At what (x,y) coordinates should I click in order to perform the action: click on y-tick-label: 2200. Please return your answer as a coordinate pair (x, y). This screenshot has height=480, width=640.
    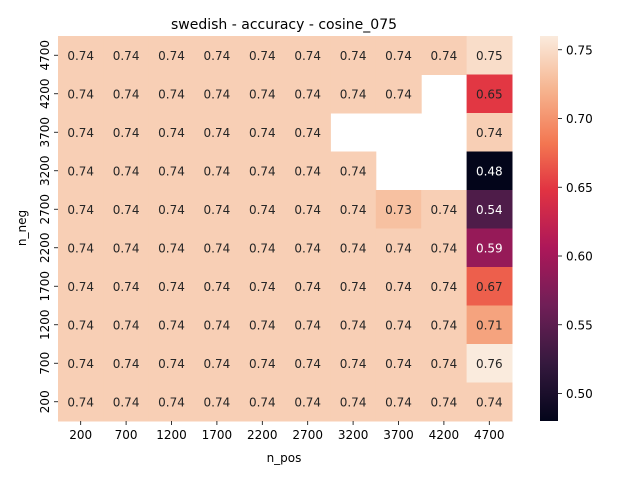
    Looking at the image, I should click on (45, 247).